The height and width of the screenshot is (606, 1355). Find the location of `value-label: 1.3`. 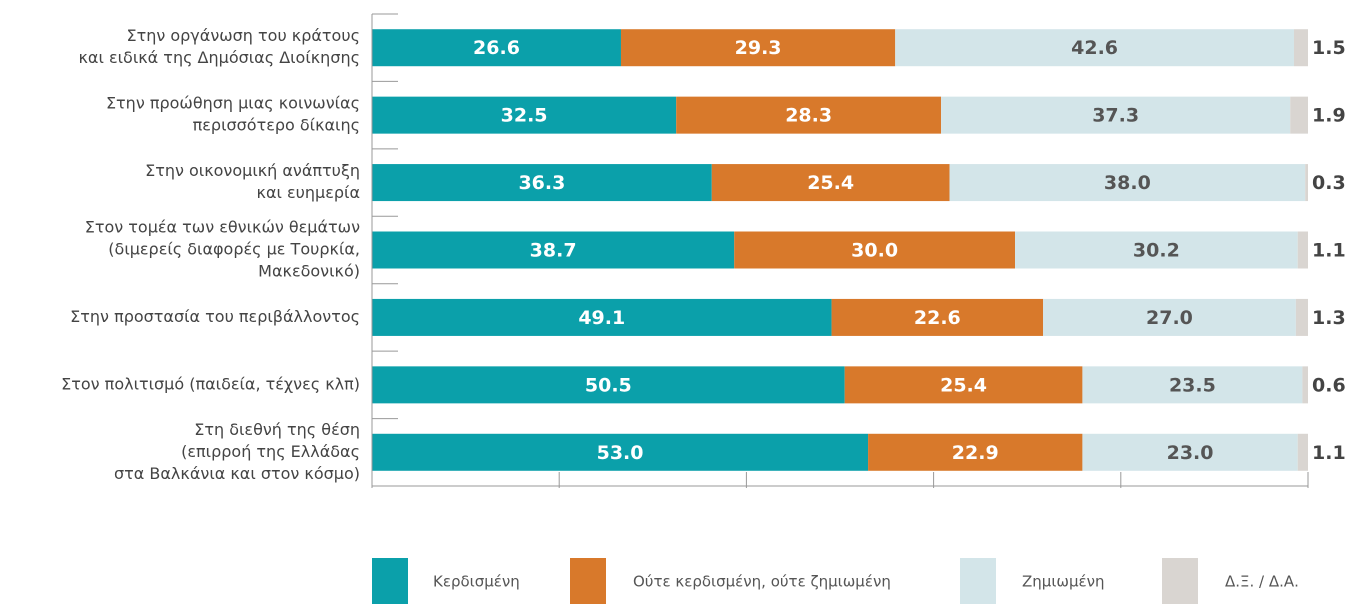

value-label: 1.3 is located at coordinates (1329, 318).